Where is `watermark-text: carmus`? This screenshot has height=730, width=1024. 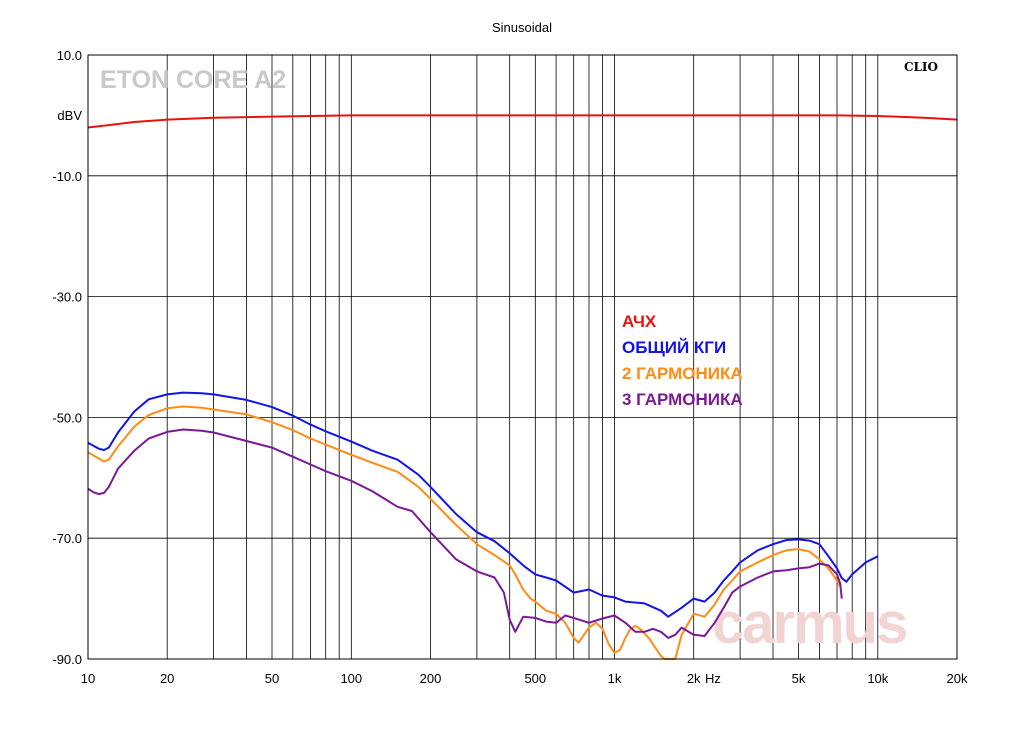
watermark-text: carmus is located at coordinates (809, 623).